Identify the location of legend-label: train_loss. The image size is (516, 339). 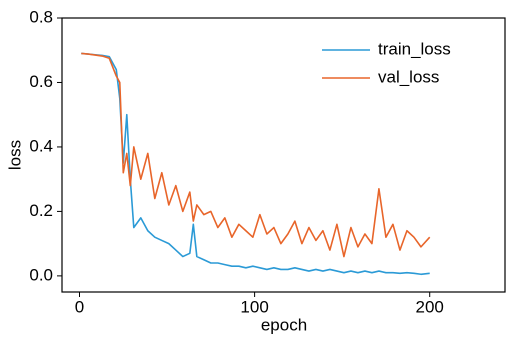
(414, 48).